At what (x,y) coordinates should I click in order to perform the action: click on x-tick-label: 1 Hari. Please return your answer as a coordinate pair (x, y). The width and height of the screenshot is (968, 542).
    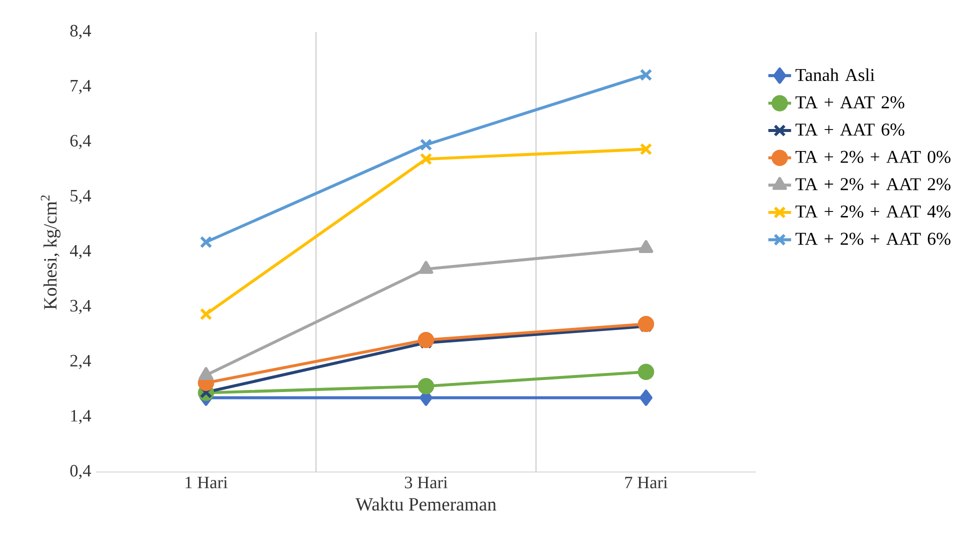
    Looking at the image, I should click on (207, 482).